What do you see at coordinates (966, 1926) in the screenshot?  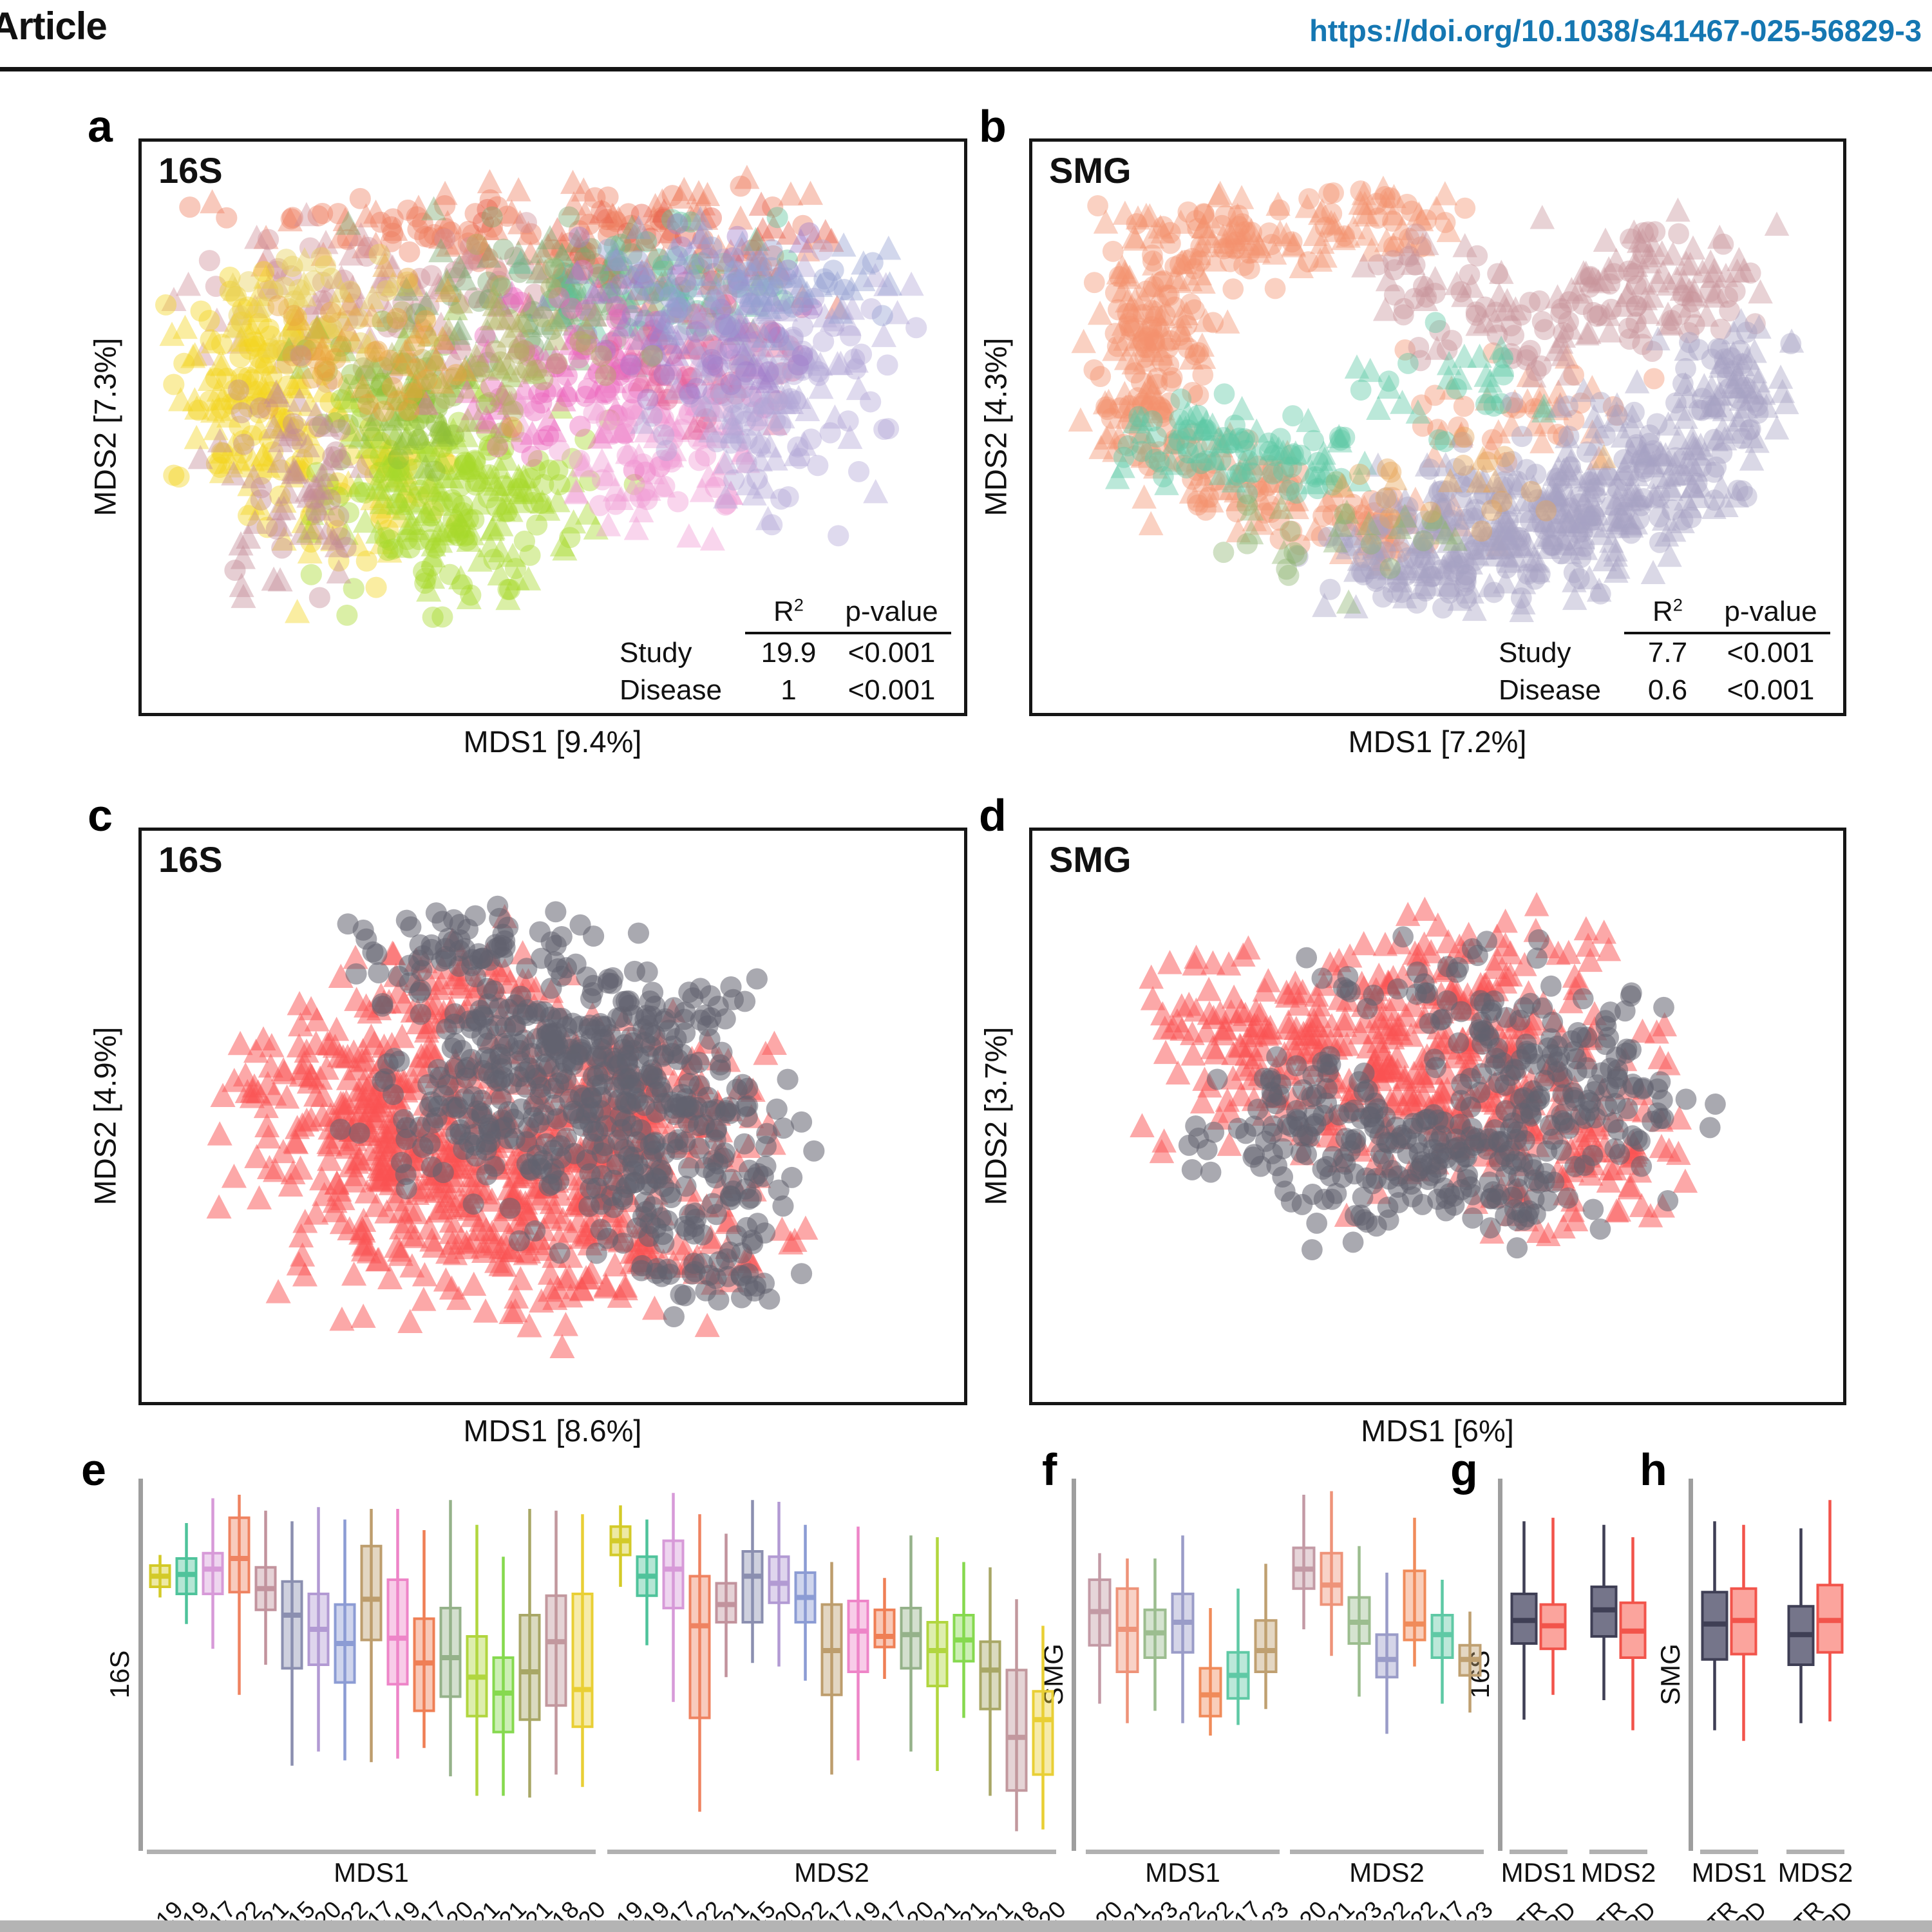 I see `page-bottom-scrollbar` at bounding box center [966, 1926].